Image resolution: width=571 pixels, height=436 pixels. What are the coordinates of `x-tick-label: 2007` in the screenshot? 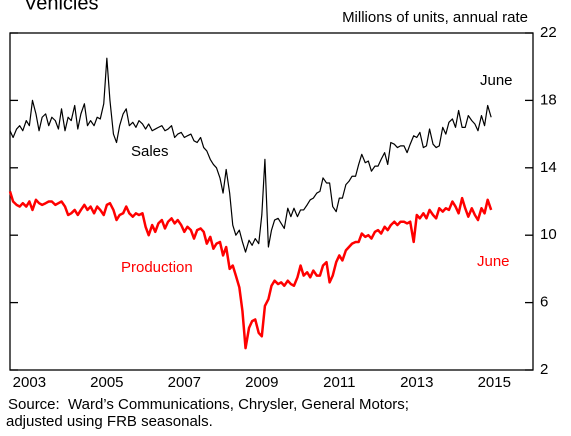 It's located at (184, 382).